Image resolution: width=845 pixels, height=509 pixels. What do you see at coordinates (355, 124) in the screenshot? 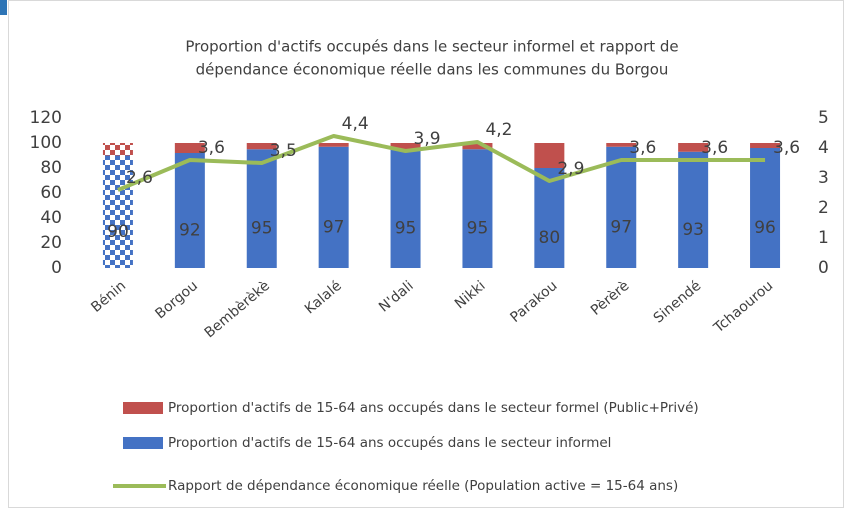
I see `line-label: 4,4` at bounding box center [355, 124].